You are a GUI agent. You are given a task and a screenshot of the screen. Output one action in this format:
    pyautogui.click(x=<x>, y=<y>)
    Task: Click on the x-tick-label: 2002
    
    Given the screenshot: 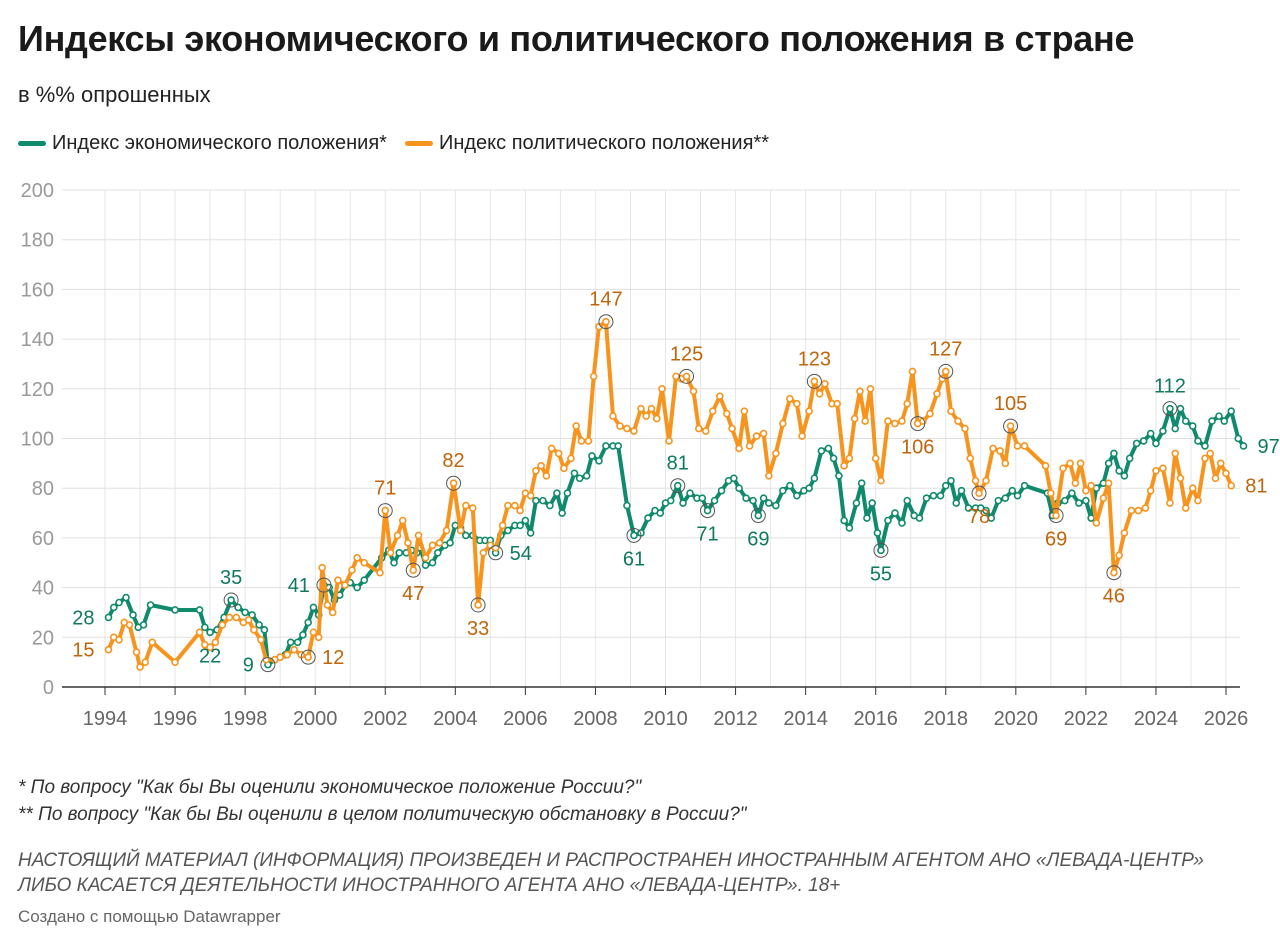 What is the action you would take?
    pyautogui.click(x=385, y=719)
    